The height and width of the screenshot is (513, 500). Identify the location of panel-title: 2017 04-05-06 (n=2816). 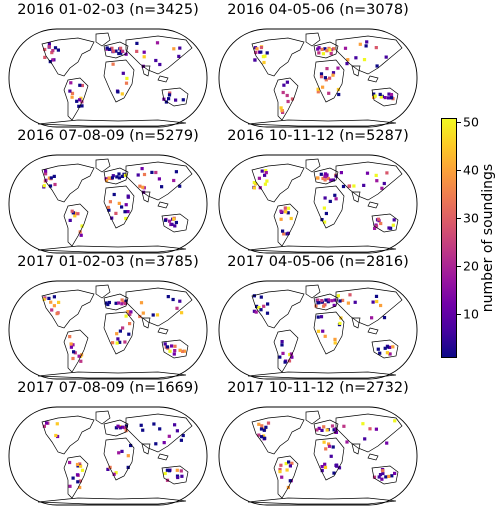
(318, 262).